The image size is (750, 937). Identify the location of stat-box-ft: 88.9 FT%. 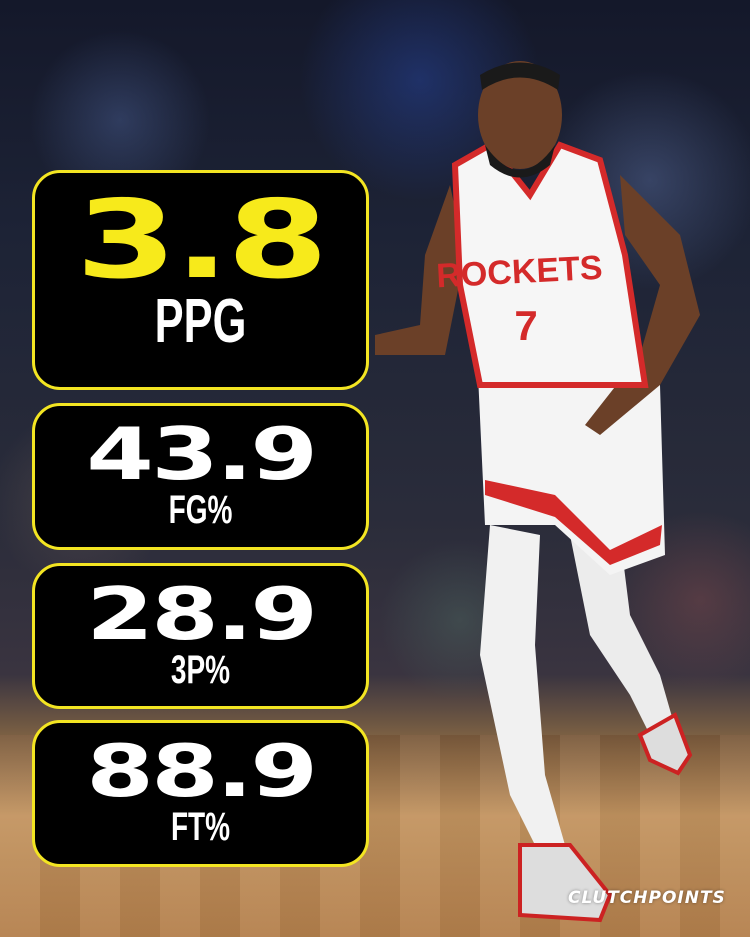
(200, 793).